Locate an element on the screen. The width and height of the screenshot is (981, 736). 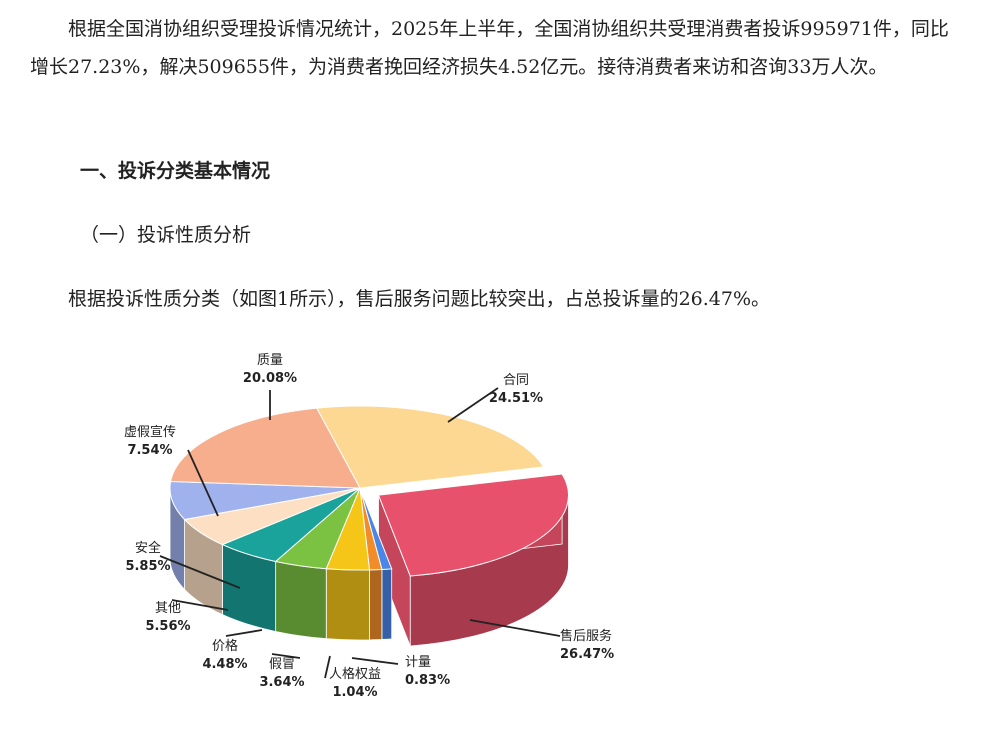
slice-name-label: 合同 is located at coordinates (516, 380).